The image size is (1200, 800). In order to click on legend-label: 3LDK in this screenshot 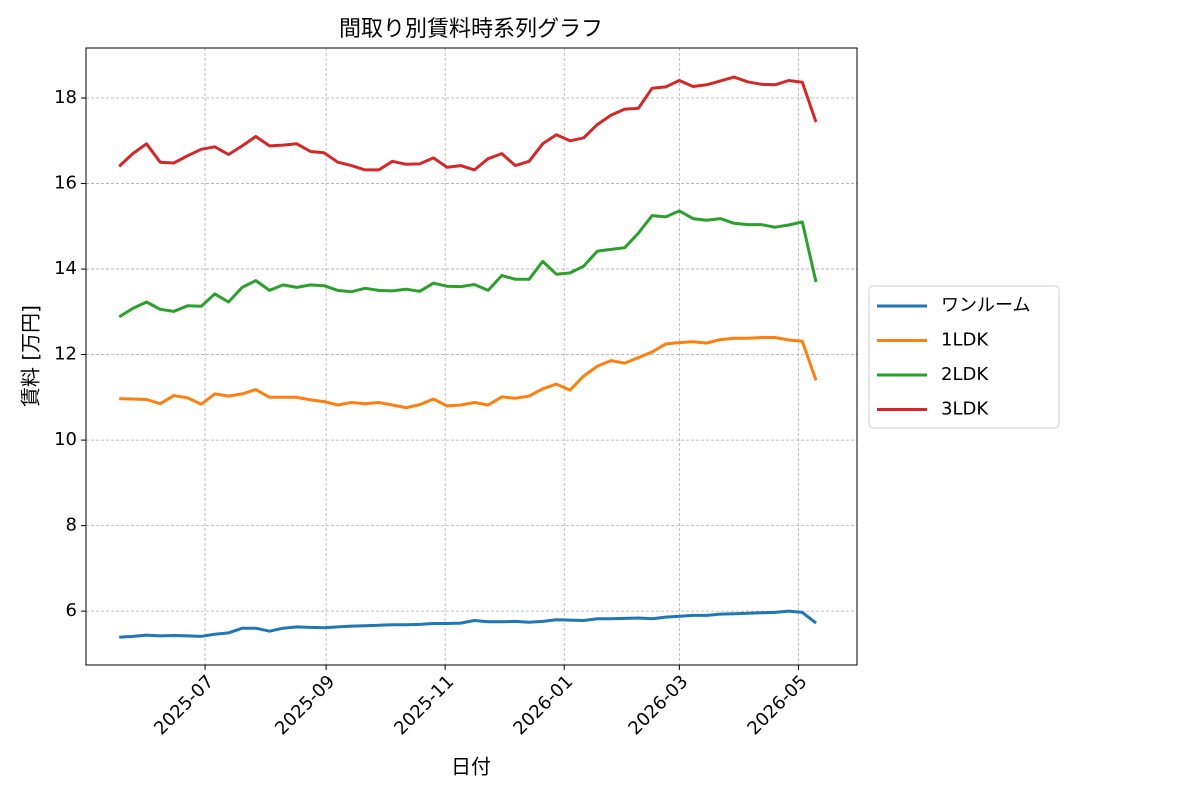, I will do `click(965, 409)`.